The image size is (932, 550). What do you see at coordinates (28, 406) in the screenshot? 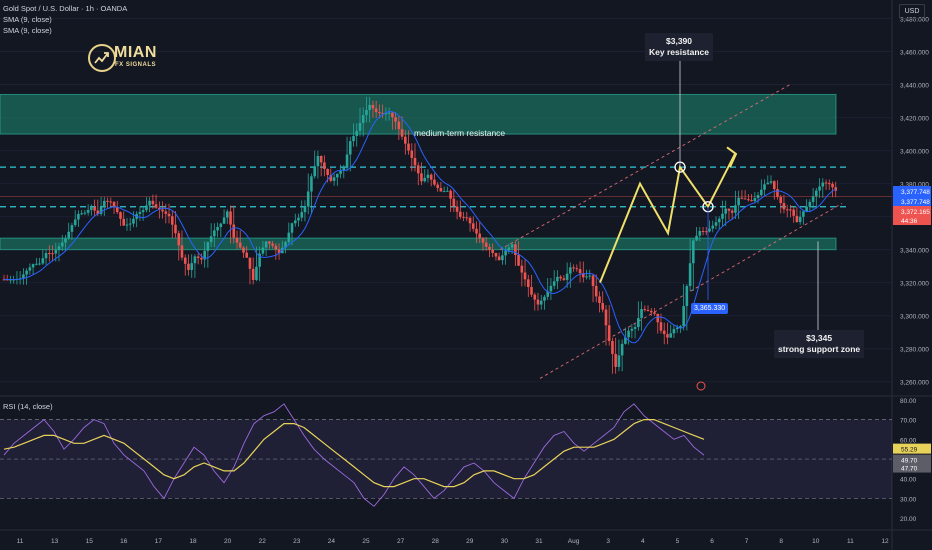
I see `rsi-label: RSI (14, close)` at bounding box center [28, 406].